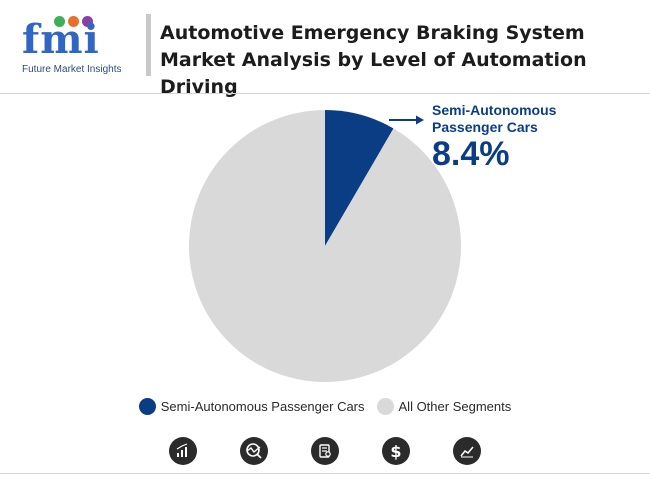  I want to click on dollar-icon: $, so click(396, 451).